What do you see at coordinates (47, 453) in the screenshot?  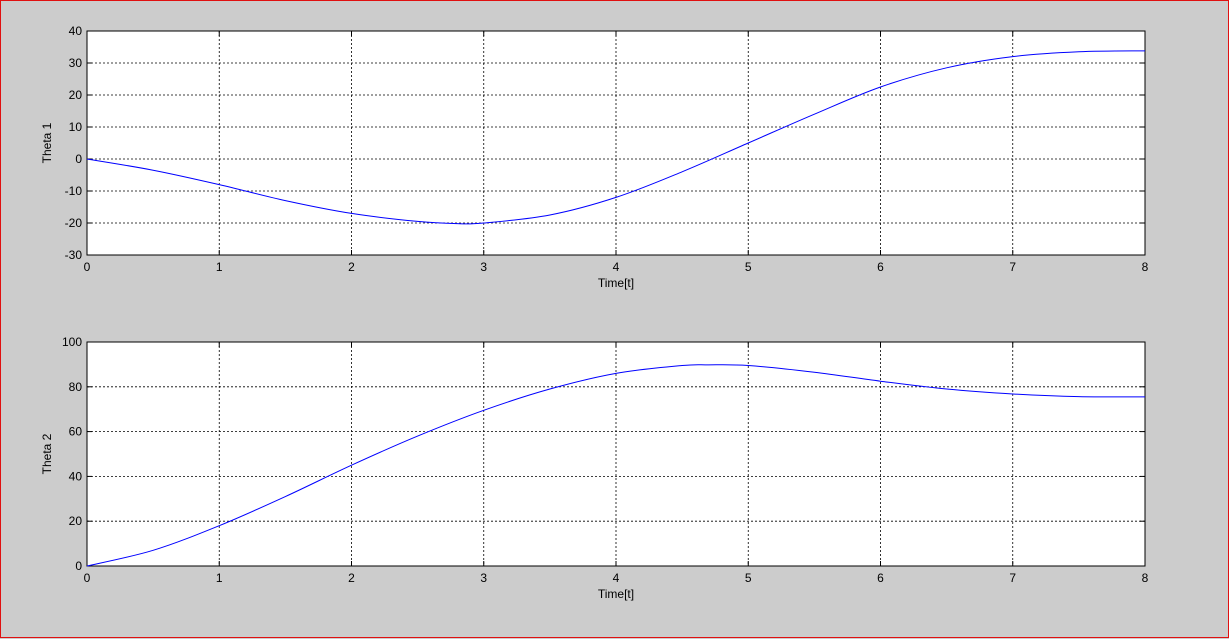 I see `y-axis-label: Theta 2` at bounding box center [47, 453].